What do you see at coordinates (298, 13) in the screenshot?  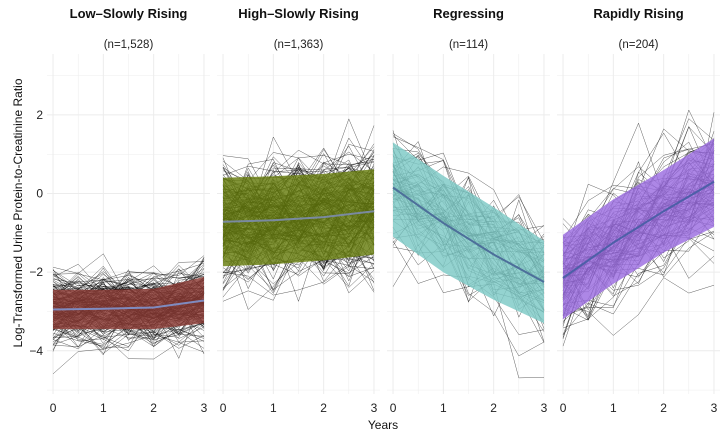 I see `panel-title: High–Slowly Rising` at bounding box center [298, 13].